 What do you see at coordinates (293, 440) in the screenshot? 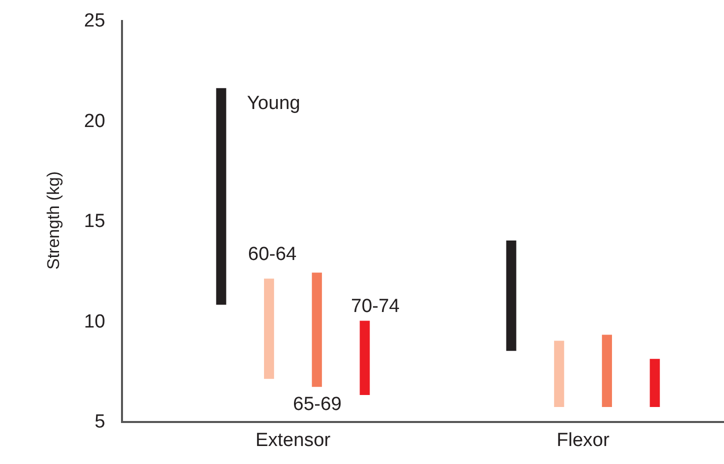
I see `x-tick-label: Extensor` at bounding box center [293, 440].